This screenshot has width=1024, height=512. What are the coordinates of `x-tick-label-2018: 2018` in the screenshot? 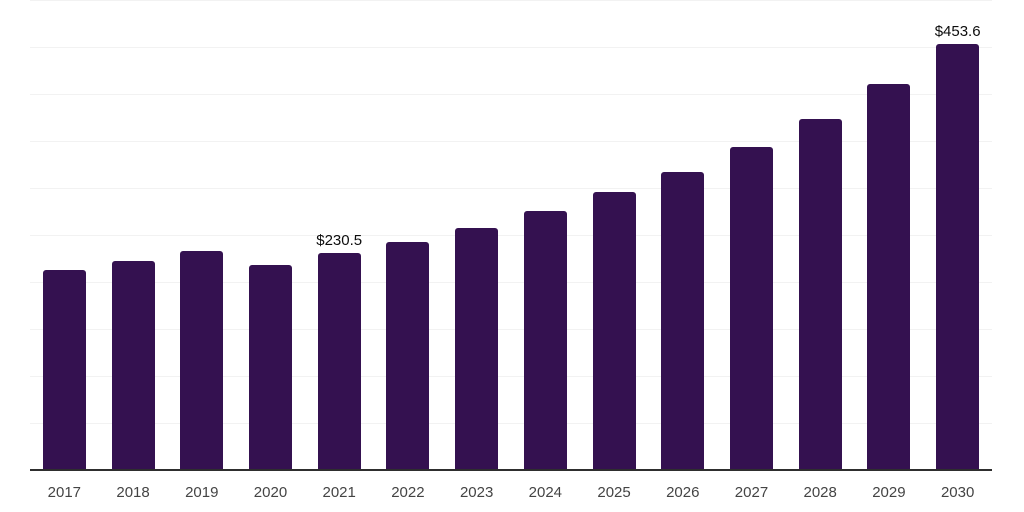 It's located at (133, 492).